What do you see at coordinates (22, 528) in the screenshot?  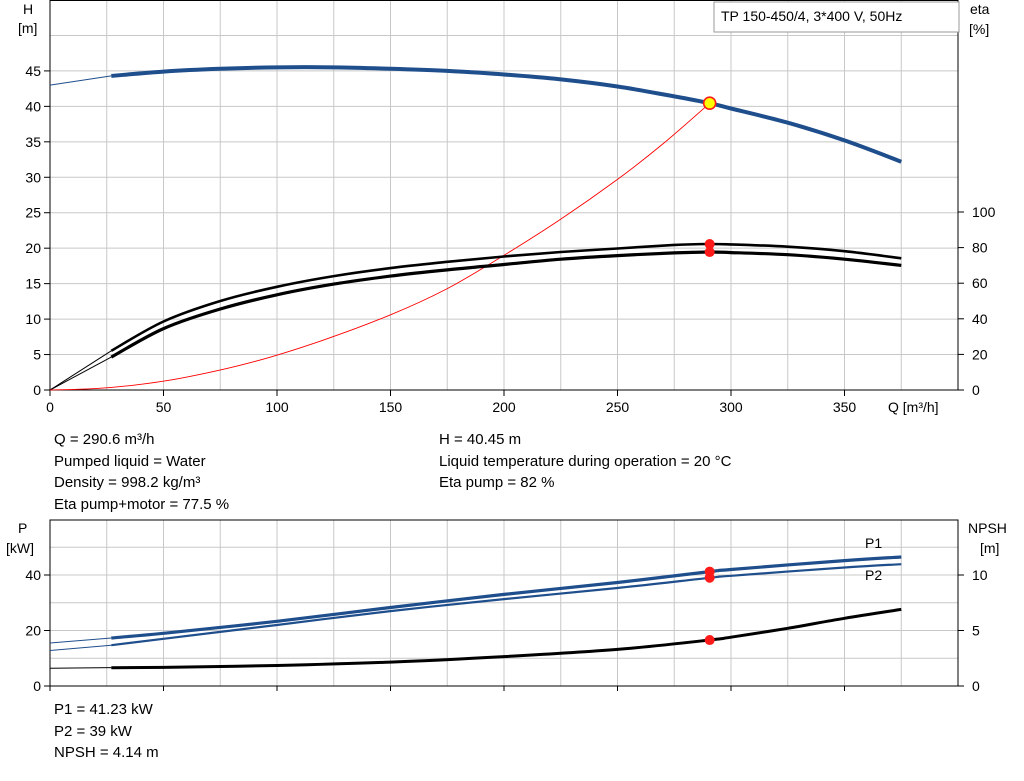 I see `y-left-axis-label: P` at bounding box center [22, 528].